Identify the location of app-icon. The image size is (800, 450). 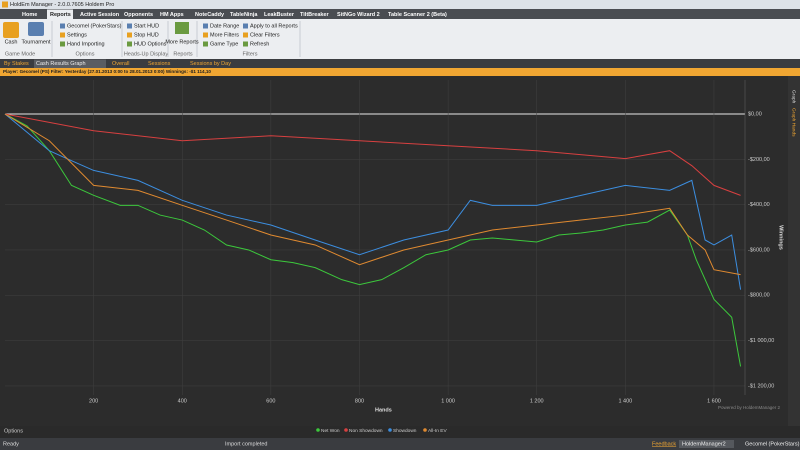
(5, 4).